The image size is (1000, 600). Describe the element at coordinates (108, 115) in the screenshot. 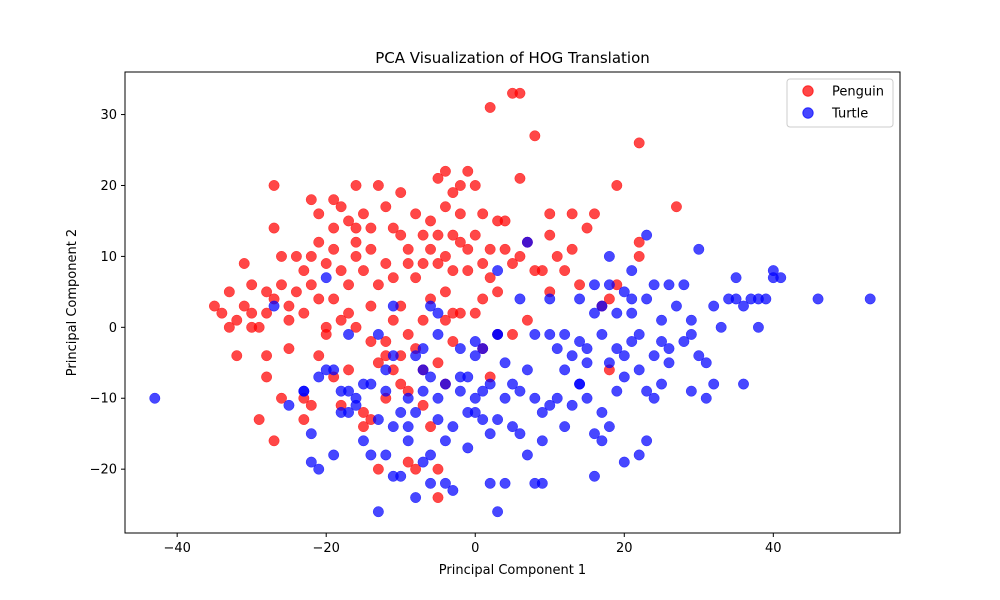

I see `y-tick-label: 30` at that location.